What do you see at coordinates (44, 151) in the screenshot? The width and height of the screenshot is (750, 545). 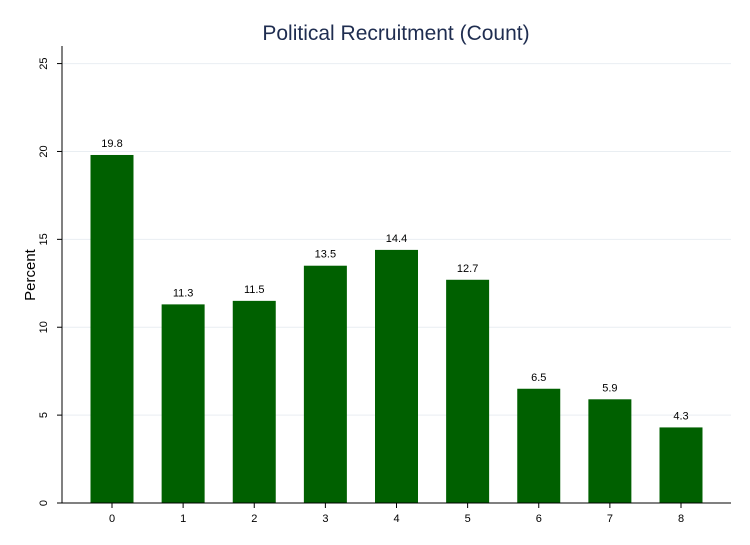 I see `y-tick-label: 20` at bounding box center [44, 151].